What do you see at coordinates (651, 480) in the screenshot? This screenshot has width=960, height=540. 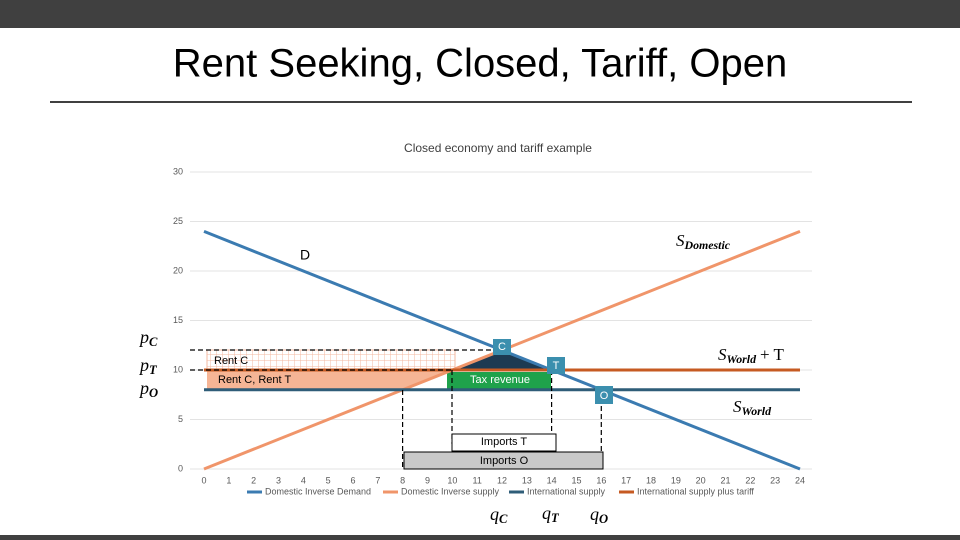 I see `x-tick-label: 18` at bounding box center [651, 480].